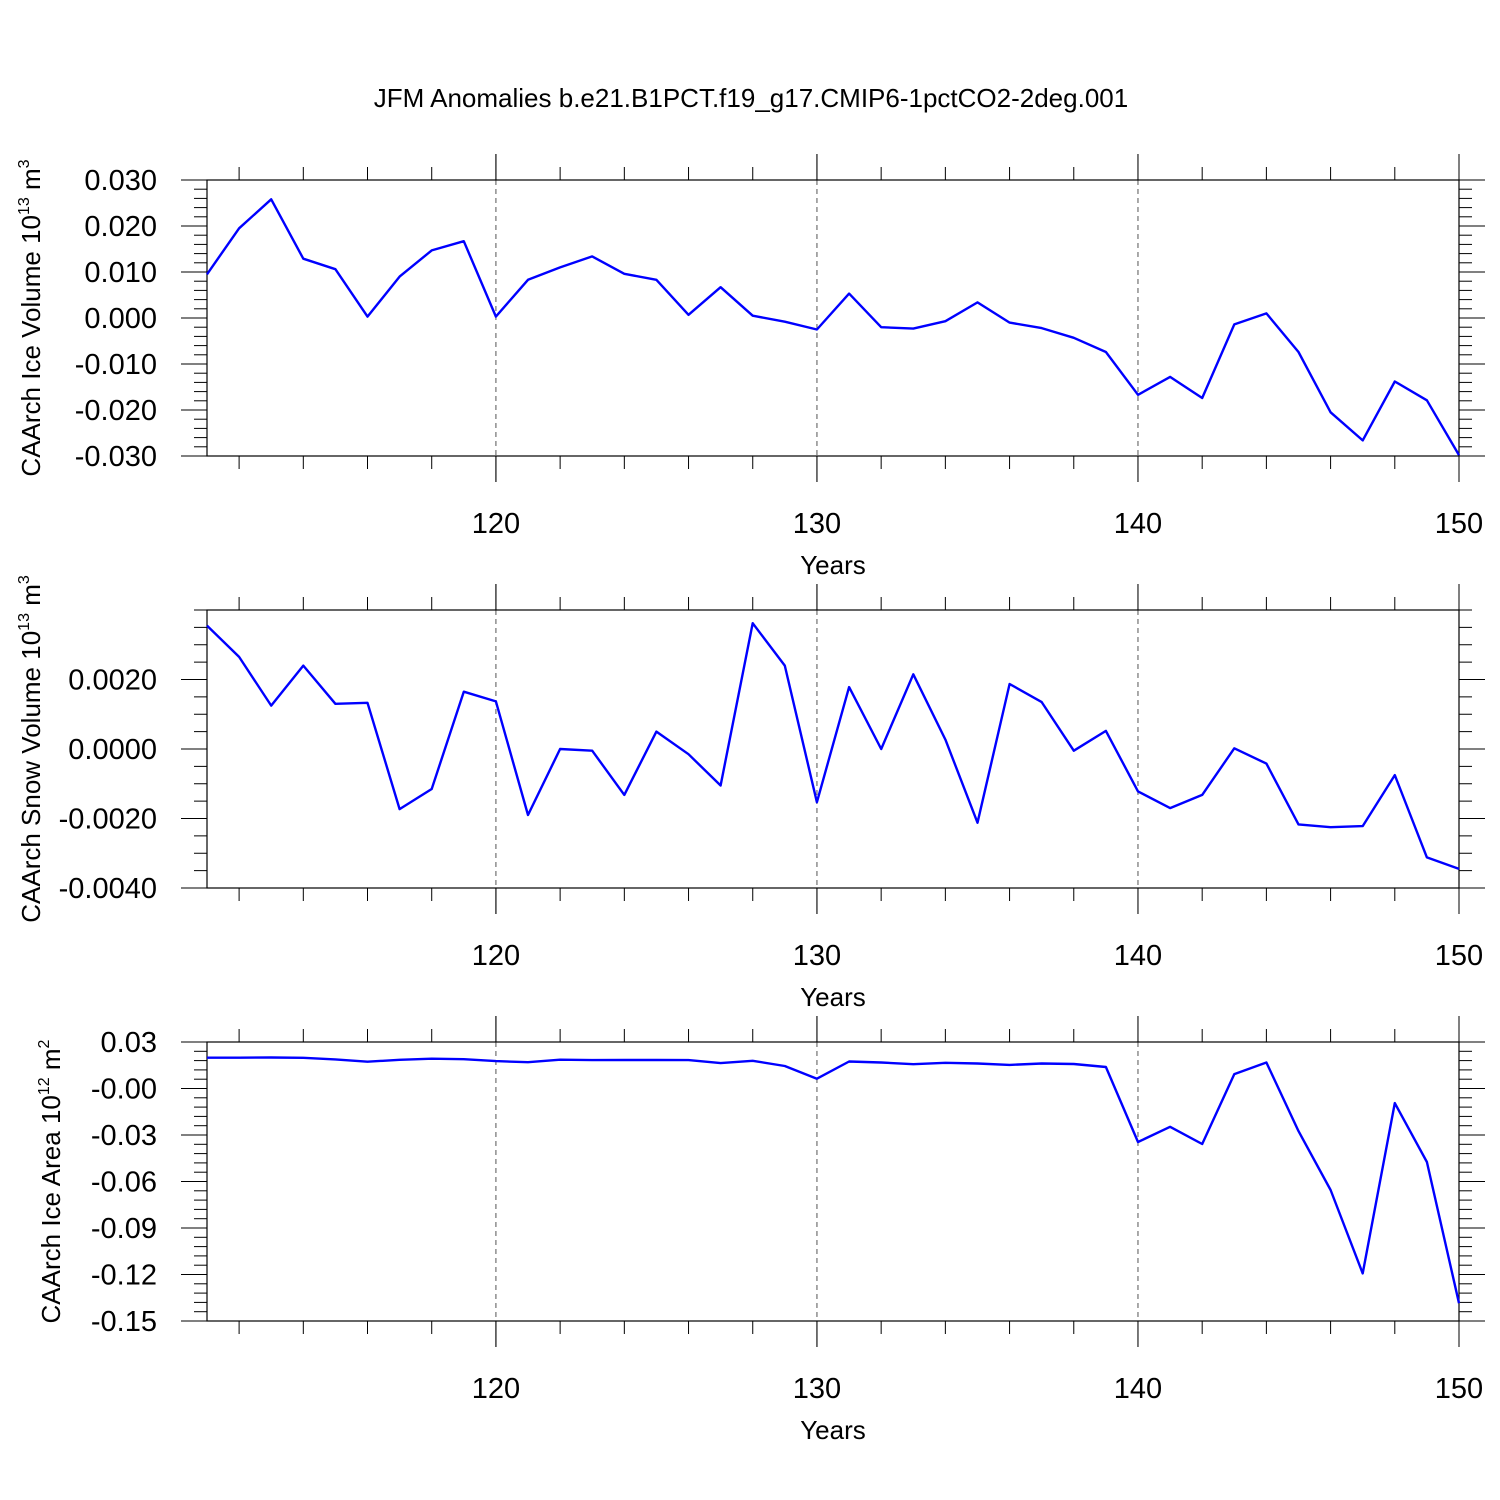 Image resolution: width=1500 pixels, height=1500 pixels. Describe the element at coordinates (116, 411) in the screenshot. I see `y-tick-label: -0.020` at that location.